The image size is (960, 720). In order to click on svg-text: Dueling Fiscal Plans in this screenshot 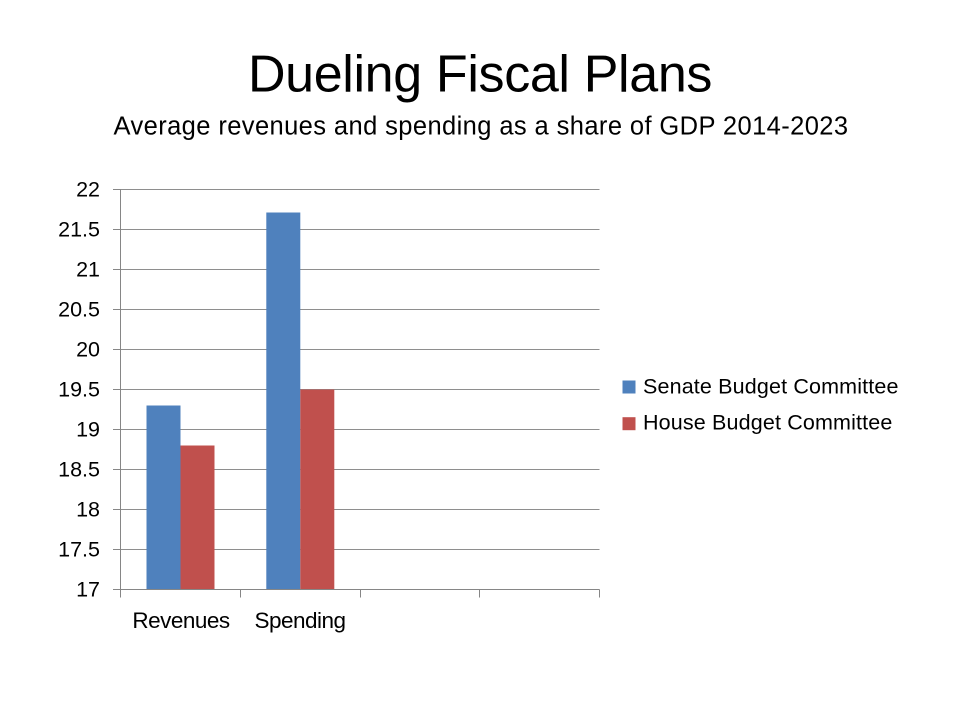, I will do `click(480, 74)`.